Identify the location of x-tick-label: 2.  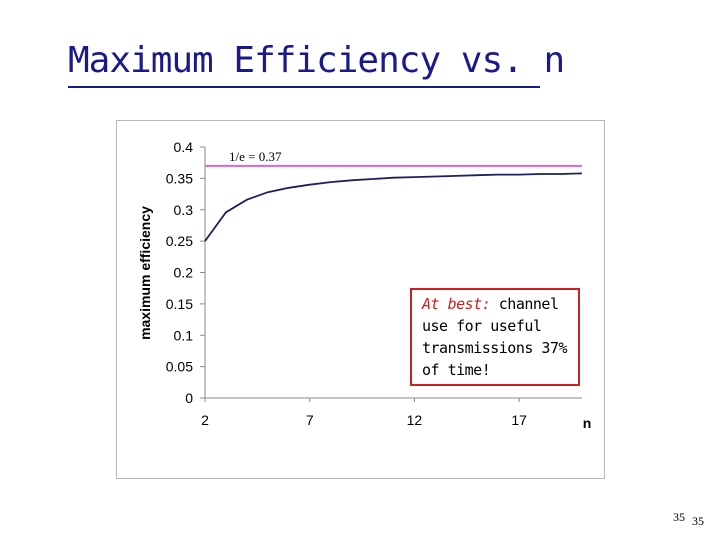
(205, 420).